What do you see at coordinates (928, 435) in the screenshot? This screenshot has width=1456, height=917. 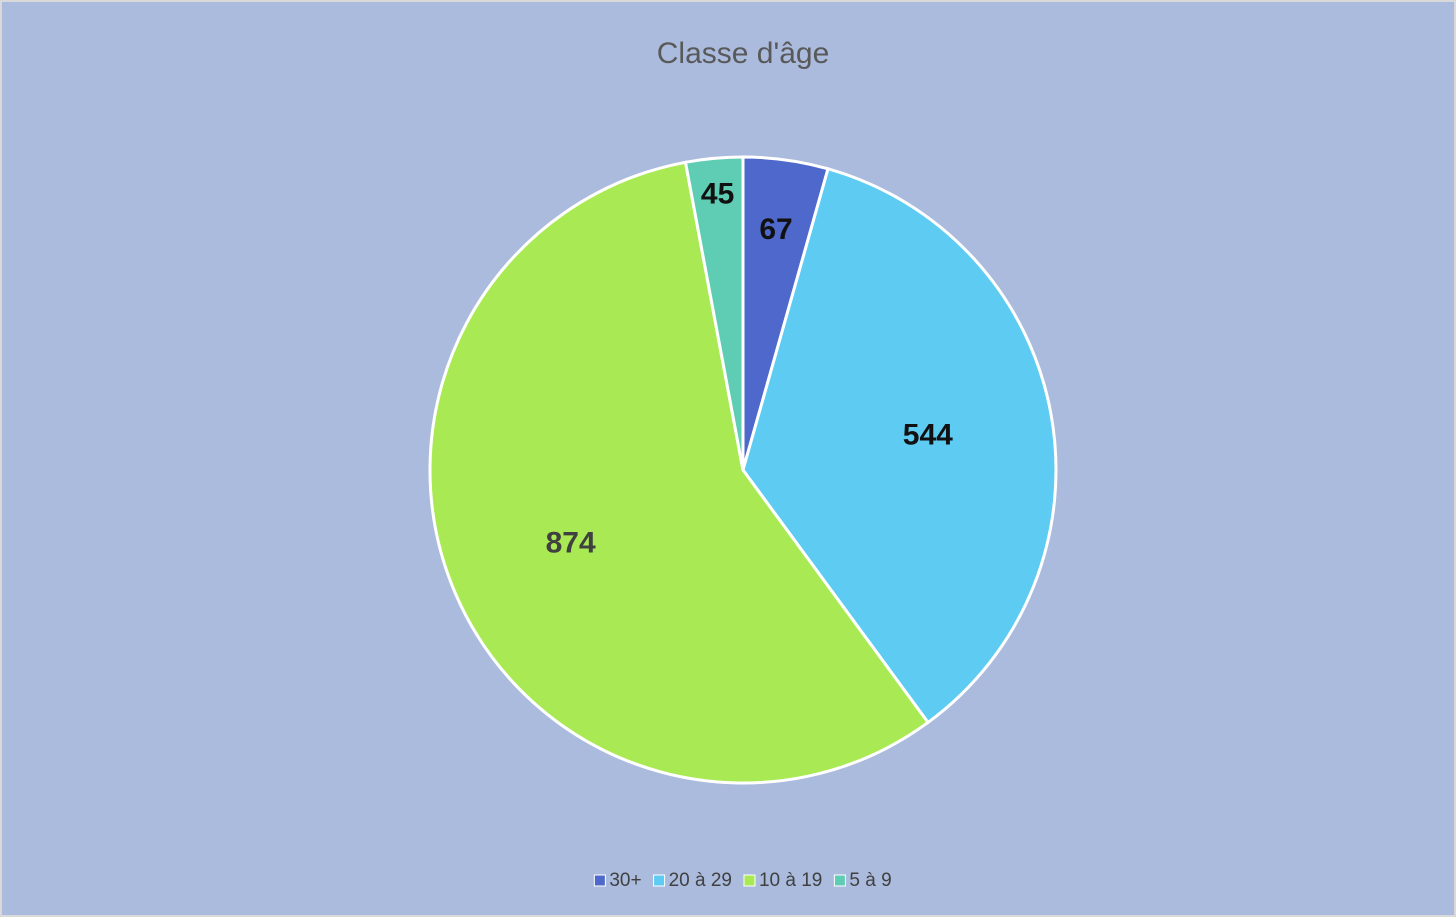 I see `data-label: 544` at bounding box center [928, 435].